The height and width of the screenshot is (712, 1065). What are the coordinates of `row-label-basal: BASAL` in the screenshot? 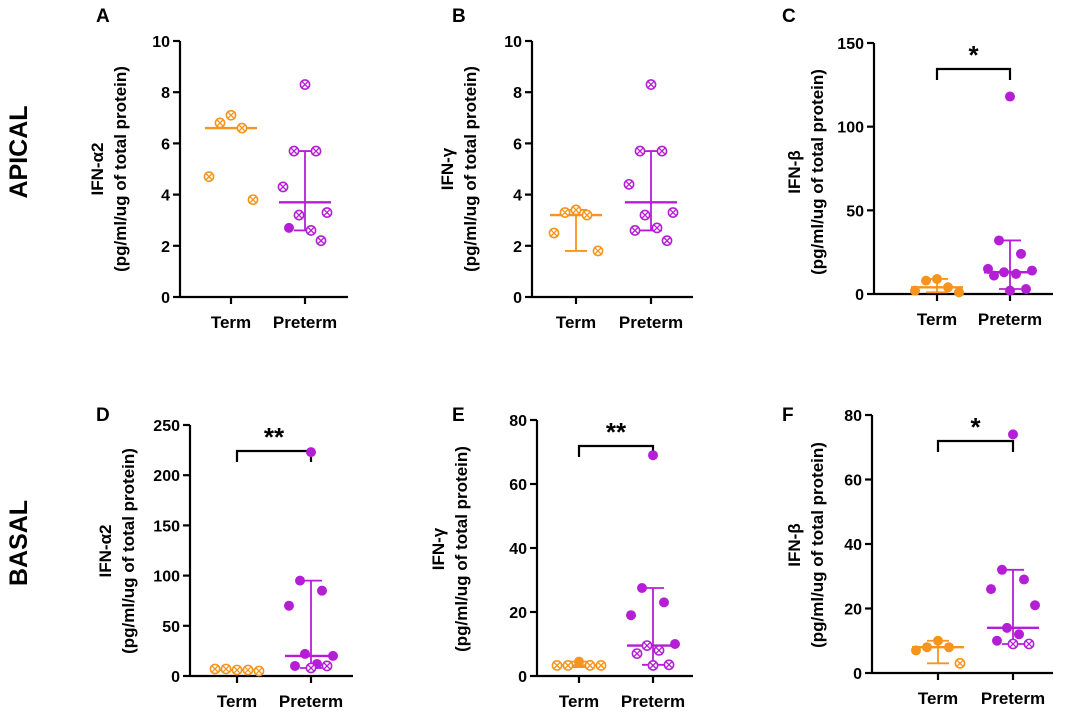 It's located at (19, 543).